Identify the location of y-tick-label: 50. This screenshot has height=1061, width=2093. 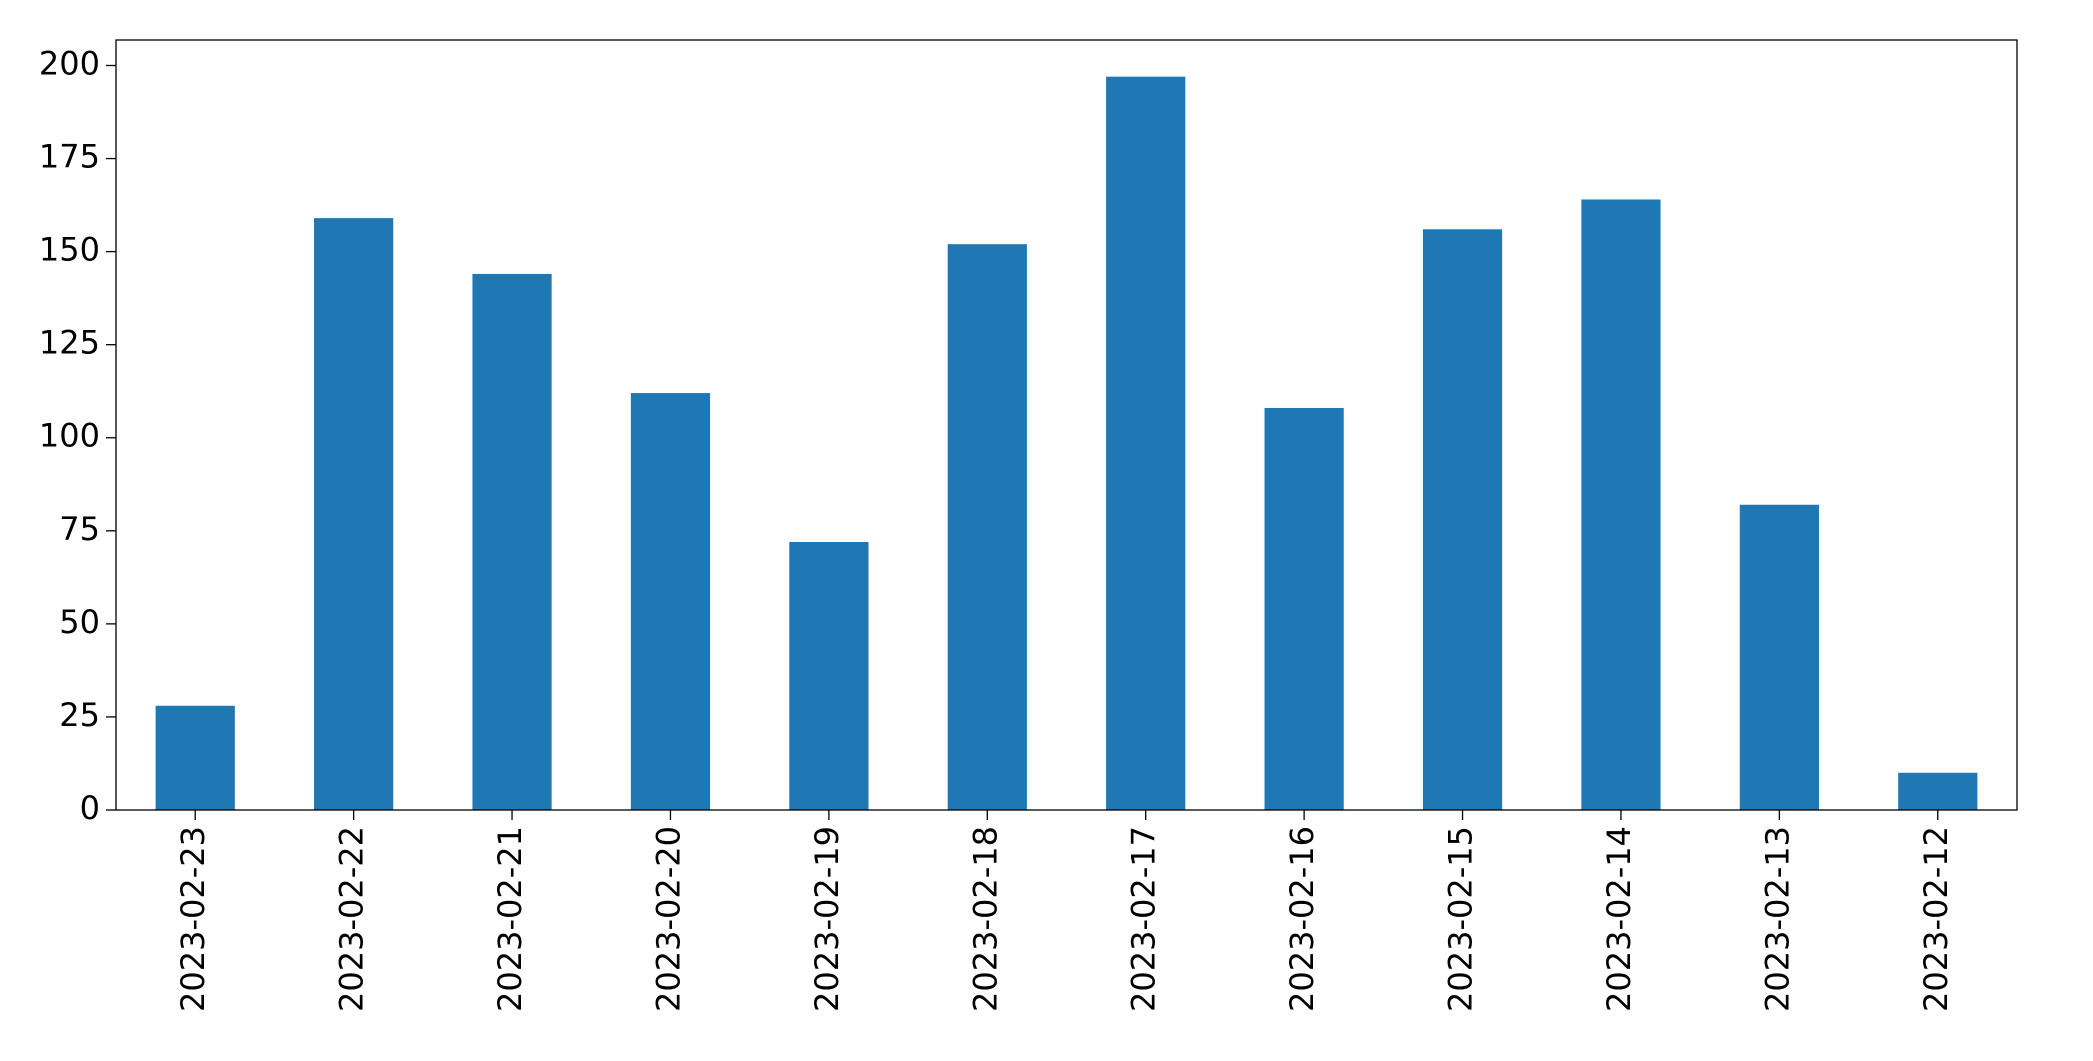
(79, 622).